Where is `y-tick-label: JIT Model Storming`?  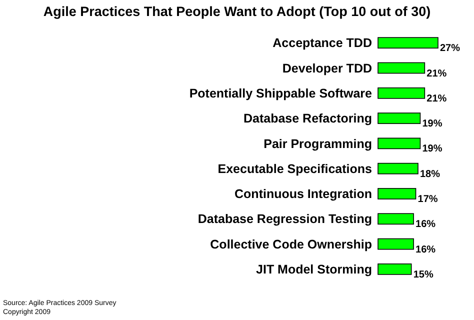 y-tick-label: JIT Model Storming is located at coordinates (314, 269).